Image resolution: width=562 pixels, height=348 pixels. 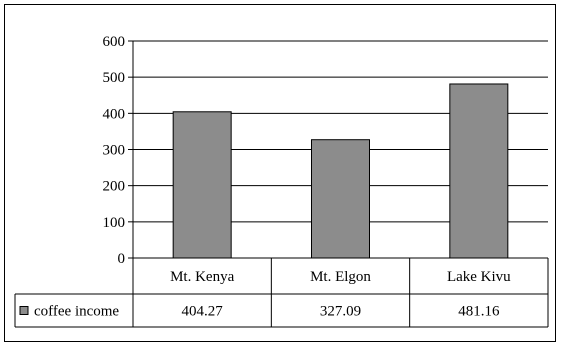 What do you see at coordinates (340, 277) in the screenshot?
I see `x-category-label: Mt. Elgon` at bounding box center [340, 277].